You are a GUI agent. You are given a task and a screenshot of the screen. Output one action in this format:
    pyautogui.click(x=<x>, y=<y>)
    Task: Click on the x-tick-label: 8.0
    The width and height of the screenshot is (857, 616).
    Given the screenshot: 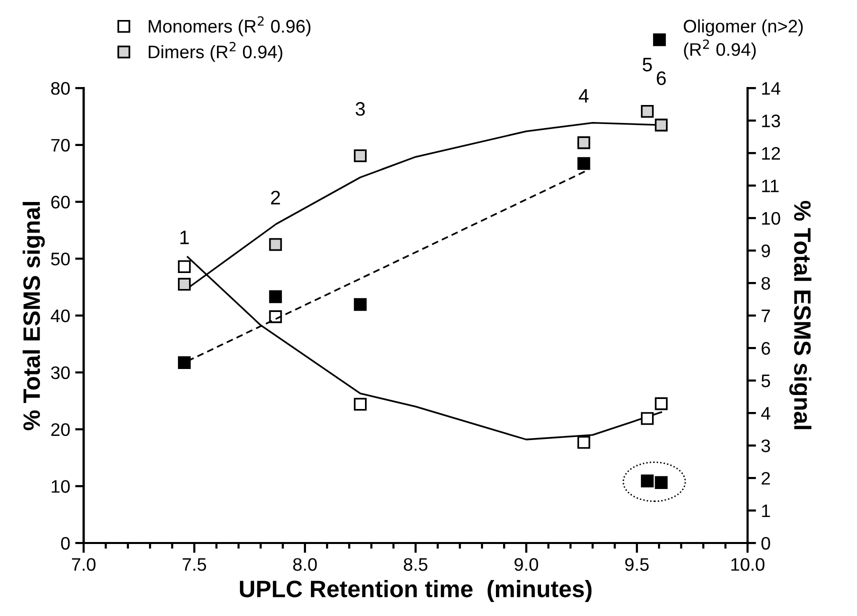 What is the action you would take?
    pyautogui.click(x=305, y=564)
    